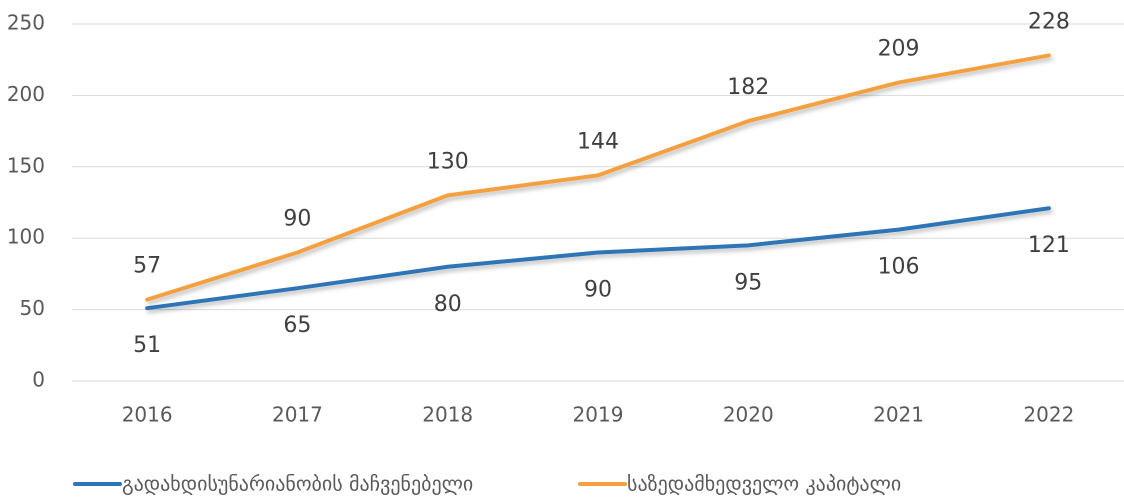 The width and height of the screenshot is (1124, 501). Describe the element at coordinates (26, 94) in the screenshot. I see `y-tick-label: 200` at that location.